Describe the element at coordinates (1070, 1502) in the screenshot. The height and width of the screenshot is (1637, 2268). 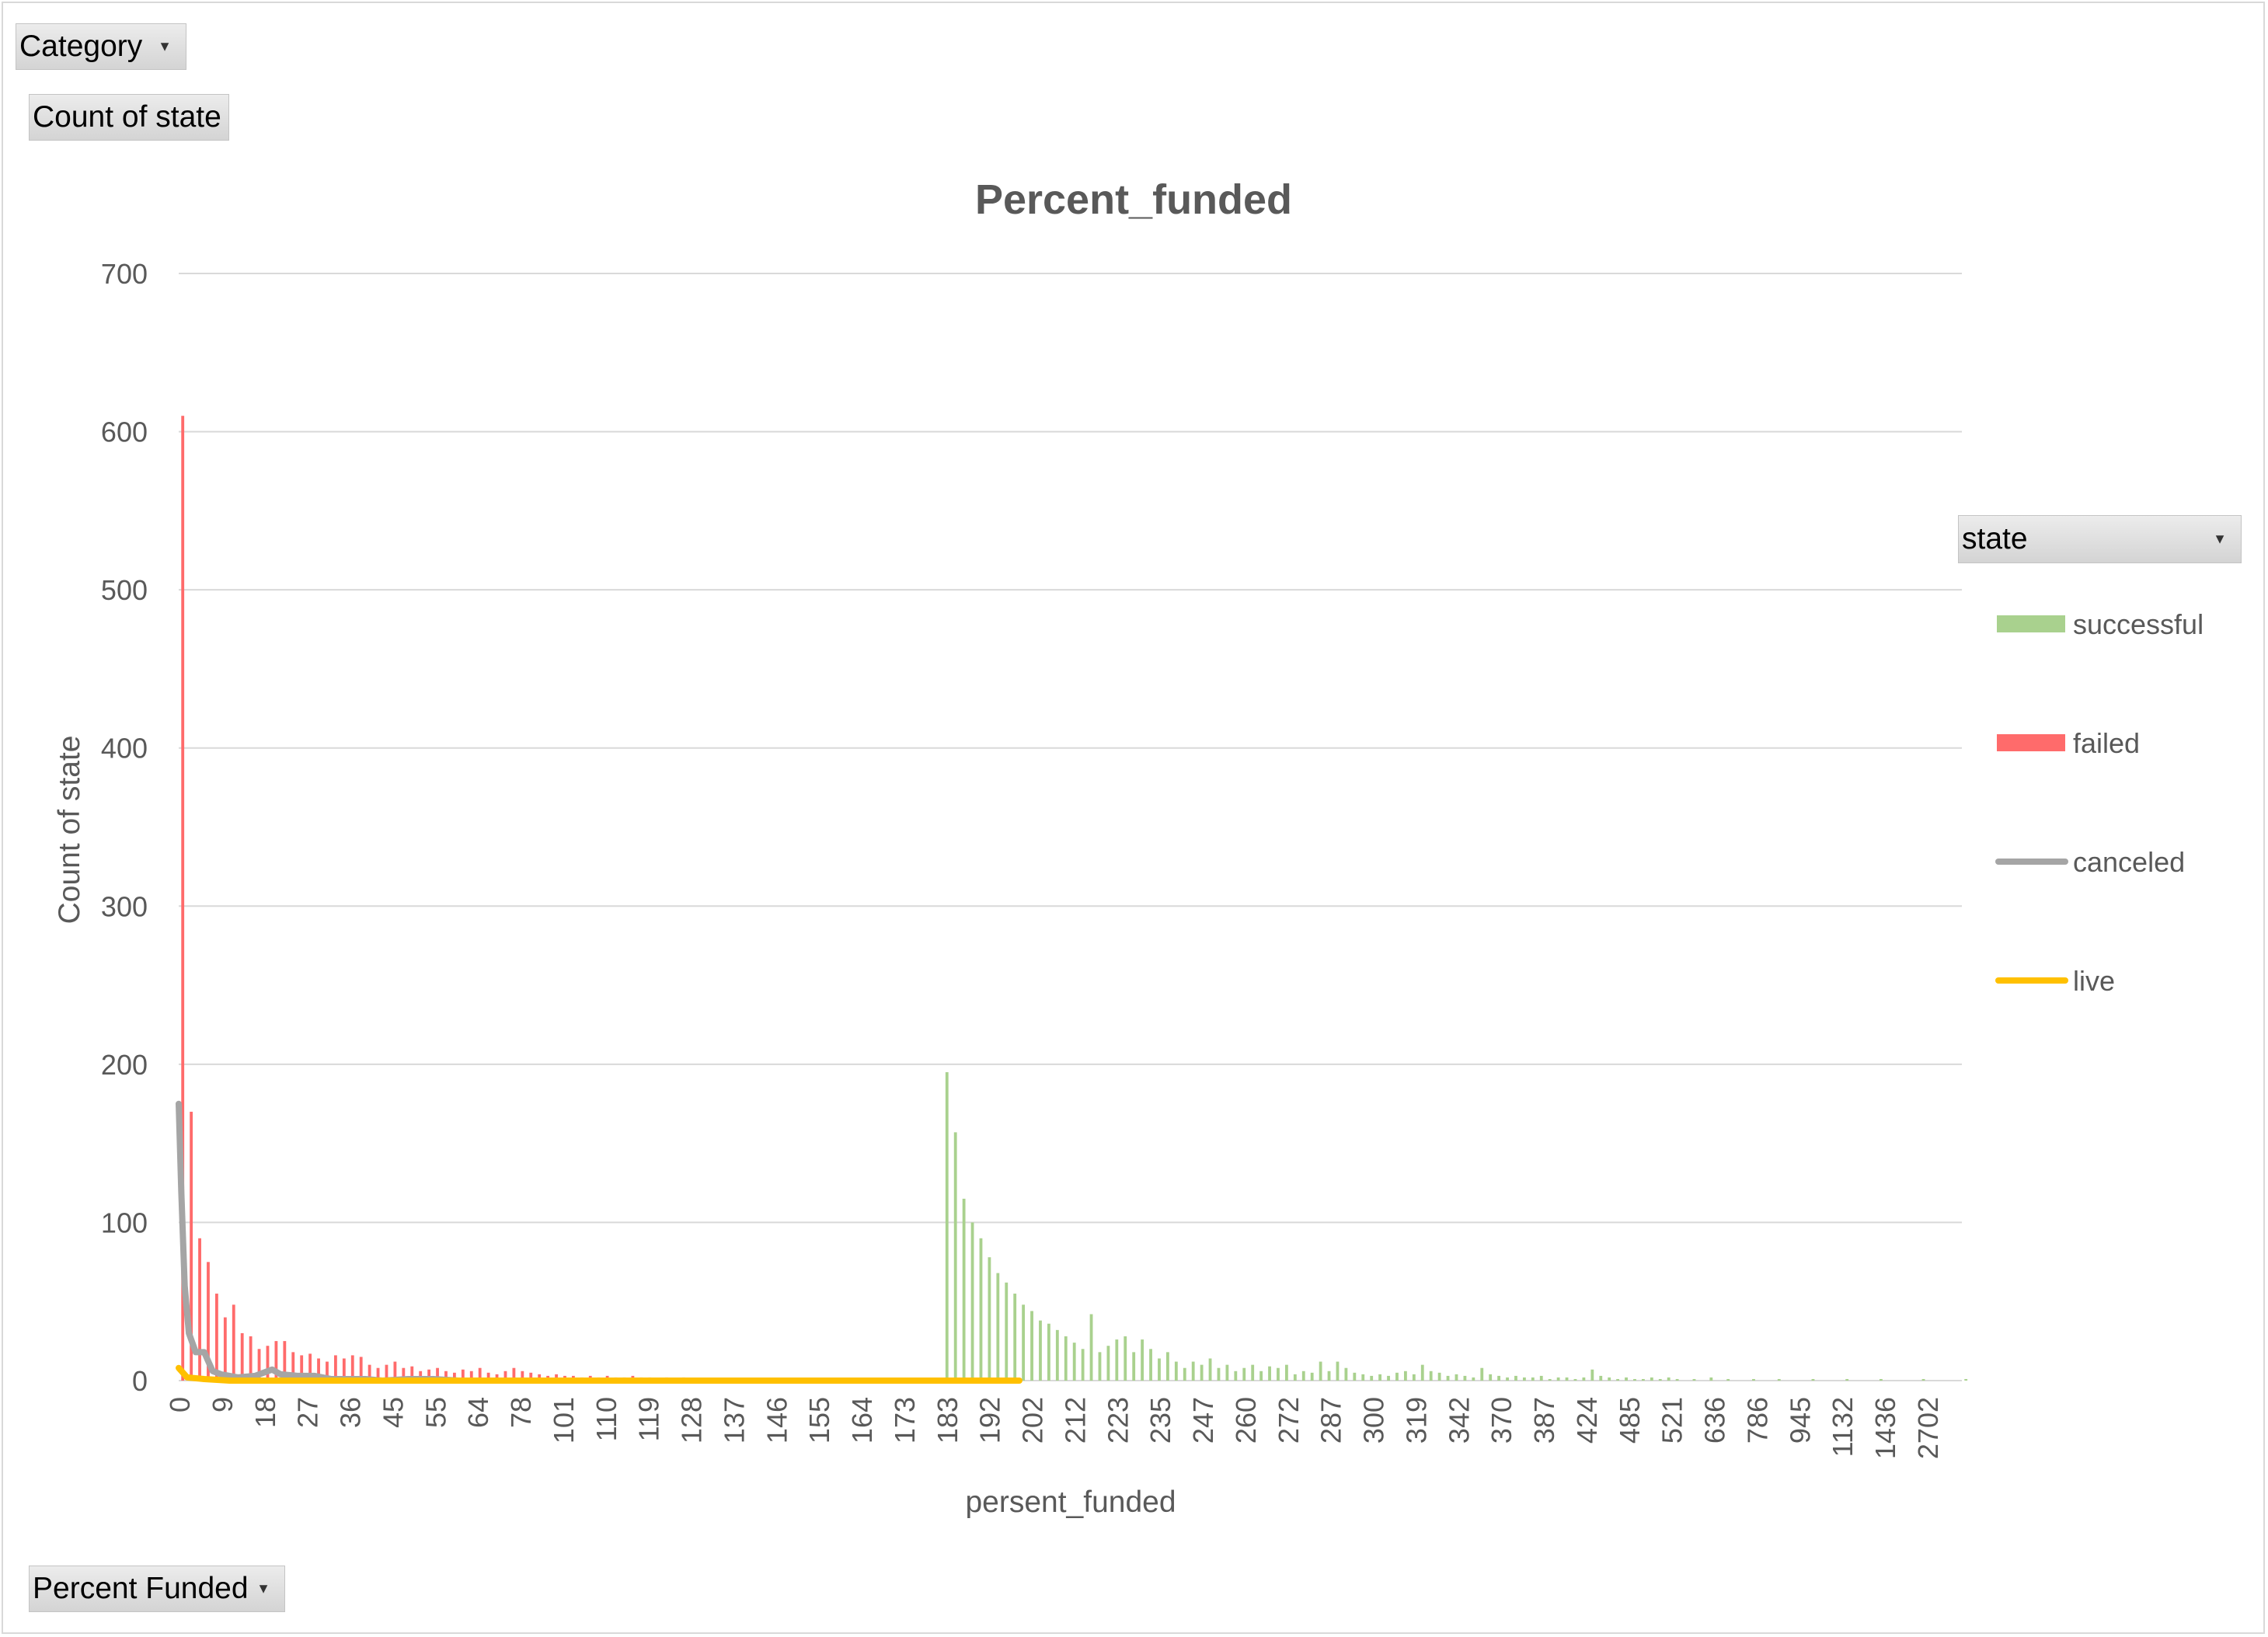
I see `x-axis-title: persent_funded` at that location.